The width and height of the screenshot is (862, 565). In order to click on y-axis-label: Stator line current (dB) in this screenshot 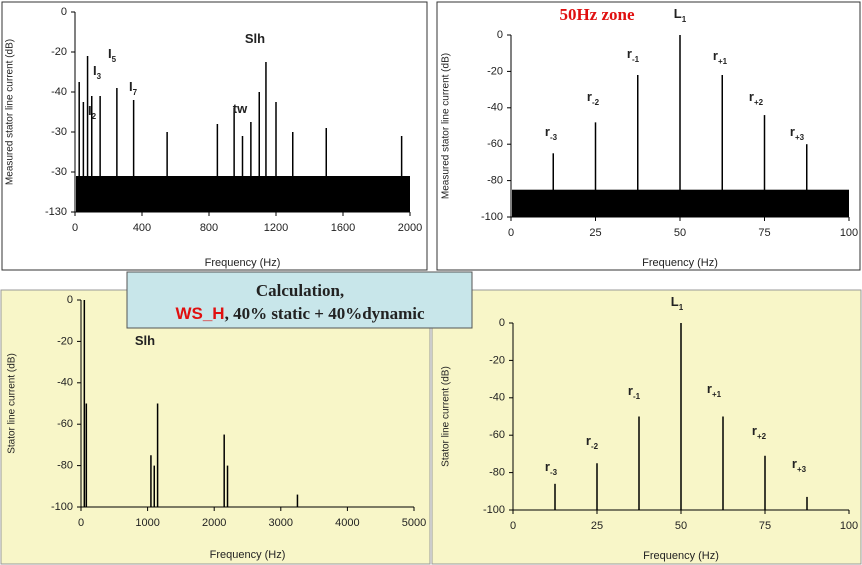, I will do `click(446, 416)`.